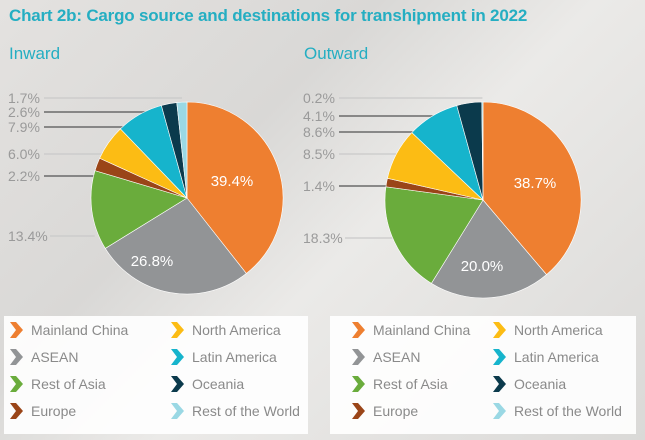 Image resolution: width=645 pixels, height=440 pixels. Describe the element at coordinates (35, 53) in the screenshot. I see `inward-title: Inward` at that location.